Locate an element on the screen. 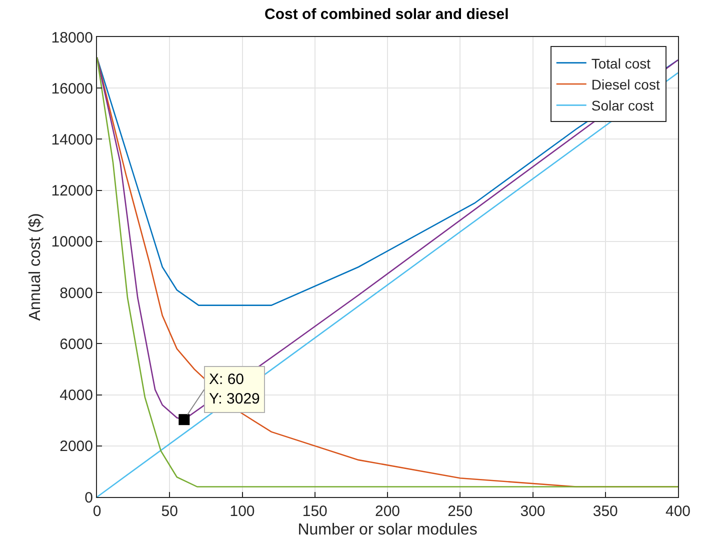 The width and height of the screenshot is (703, 556). y-tick-label: 4000 is located at coordinates (76, 395).